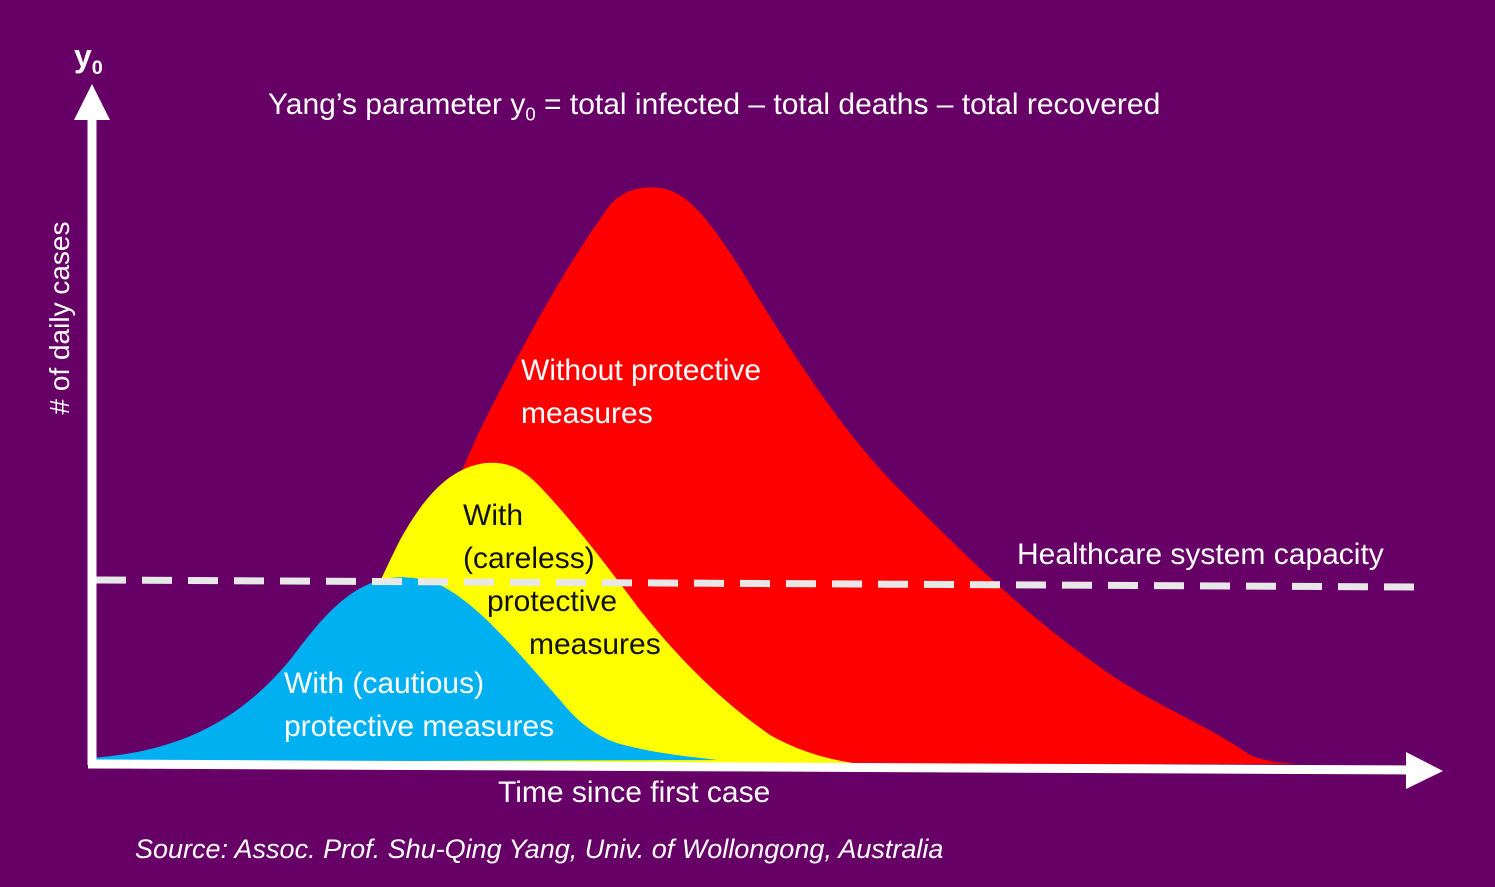 This screenshot has width=1495, height=887. I want to click on yellow-label-line-4: measures, so click(595, 644).